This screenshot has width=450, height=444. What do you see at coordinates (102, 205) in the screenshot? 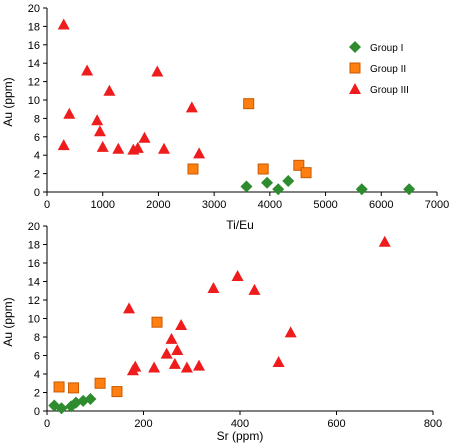
I see `x-tick-label: 1000` at bounding box center [102, 205].